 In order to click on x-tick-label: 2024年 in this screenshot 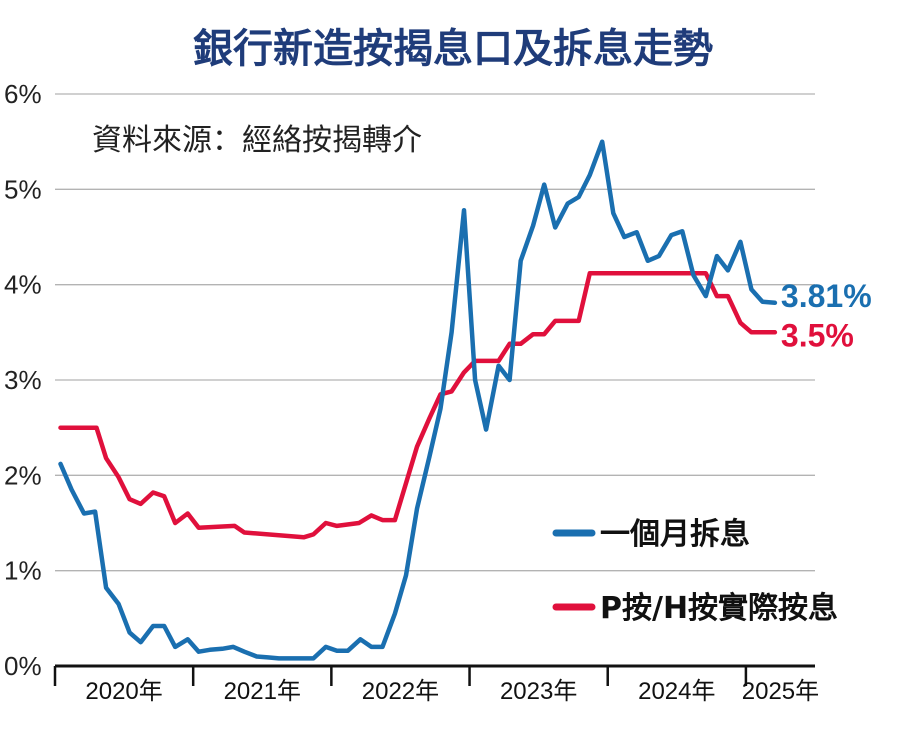, I will do `click(676, 691)`.